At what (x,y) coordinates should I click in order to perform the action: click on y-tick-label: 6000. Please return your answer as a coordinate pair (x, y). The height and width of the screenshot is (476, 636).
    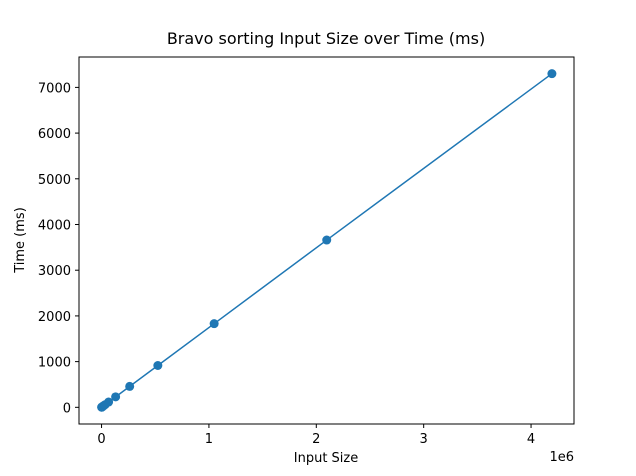
    Looking at the image, I should click on (54, 134).